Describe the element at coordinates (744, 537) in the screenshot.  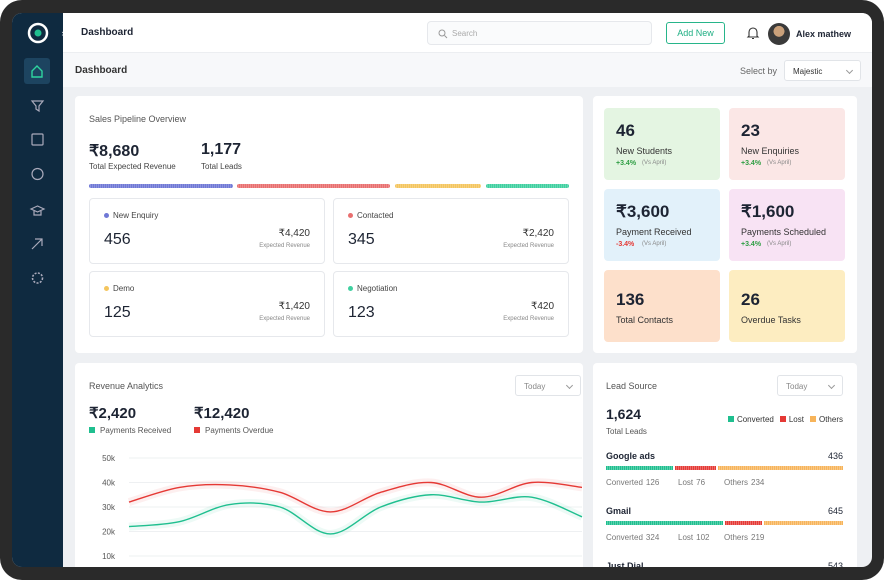
I see `source-stat: Others 219` at that location.